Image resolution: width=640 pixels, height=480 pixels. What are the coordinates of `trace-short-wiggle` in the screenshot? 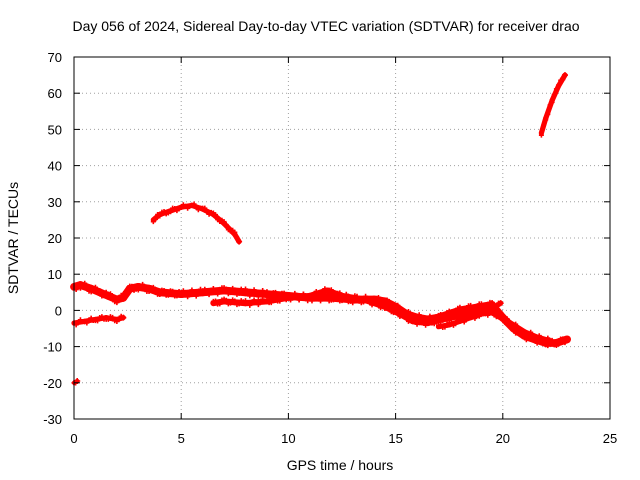 It's located at (469, 315).